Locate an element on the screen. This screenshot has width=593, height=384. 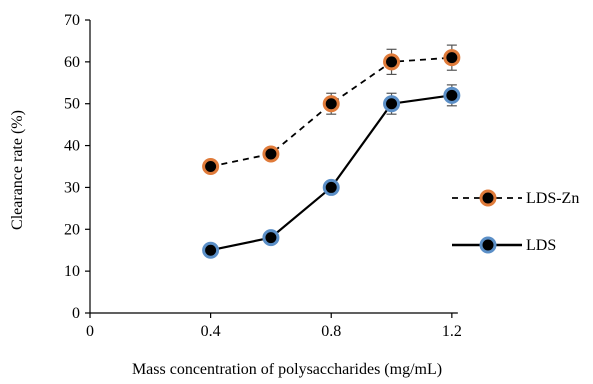
series-lds-zn is located at coordinates (331, 109).